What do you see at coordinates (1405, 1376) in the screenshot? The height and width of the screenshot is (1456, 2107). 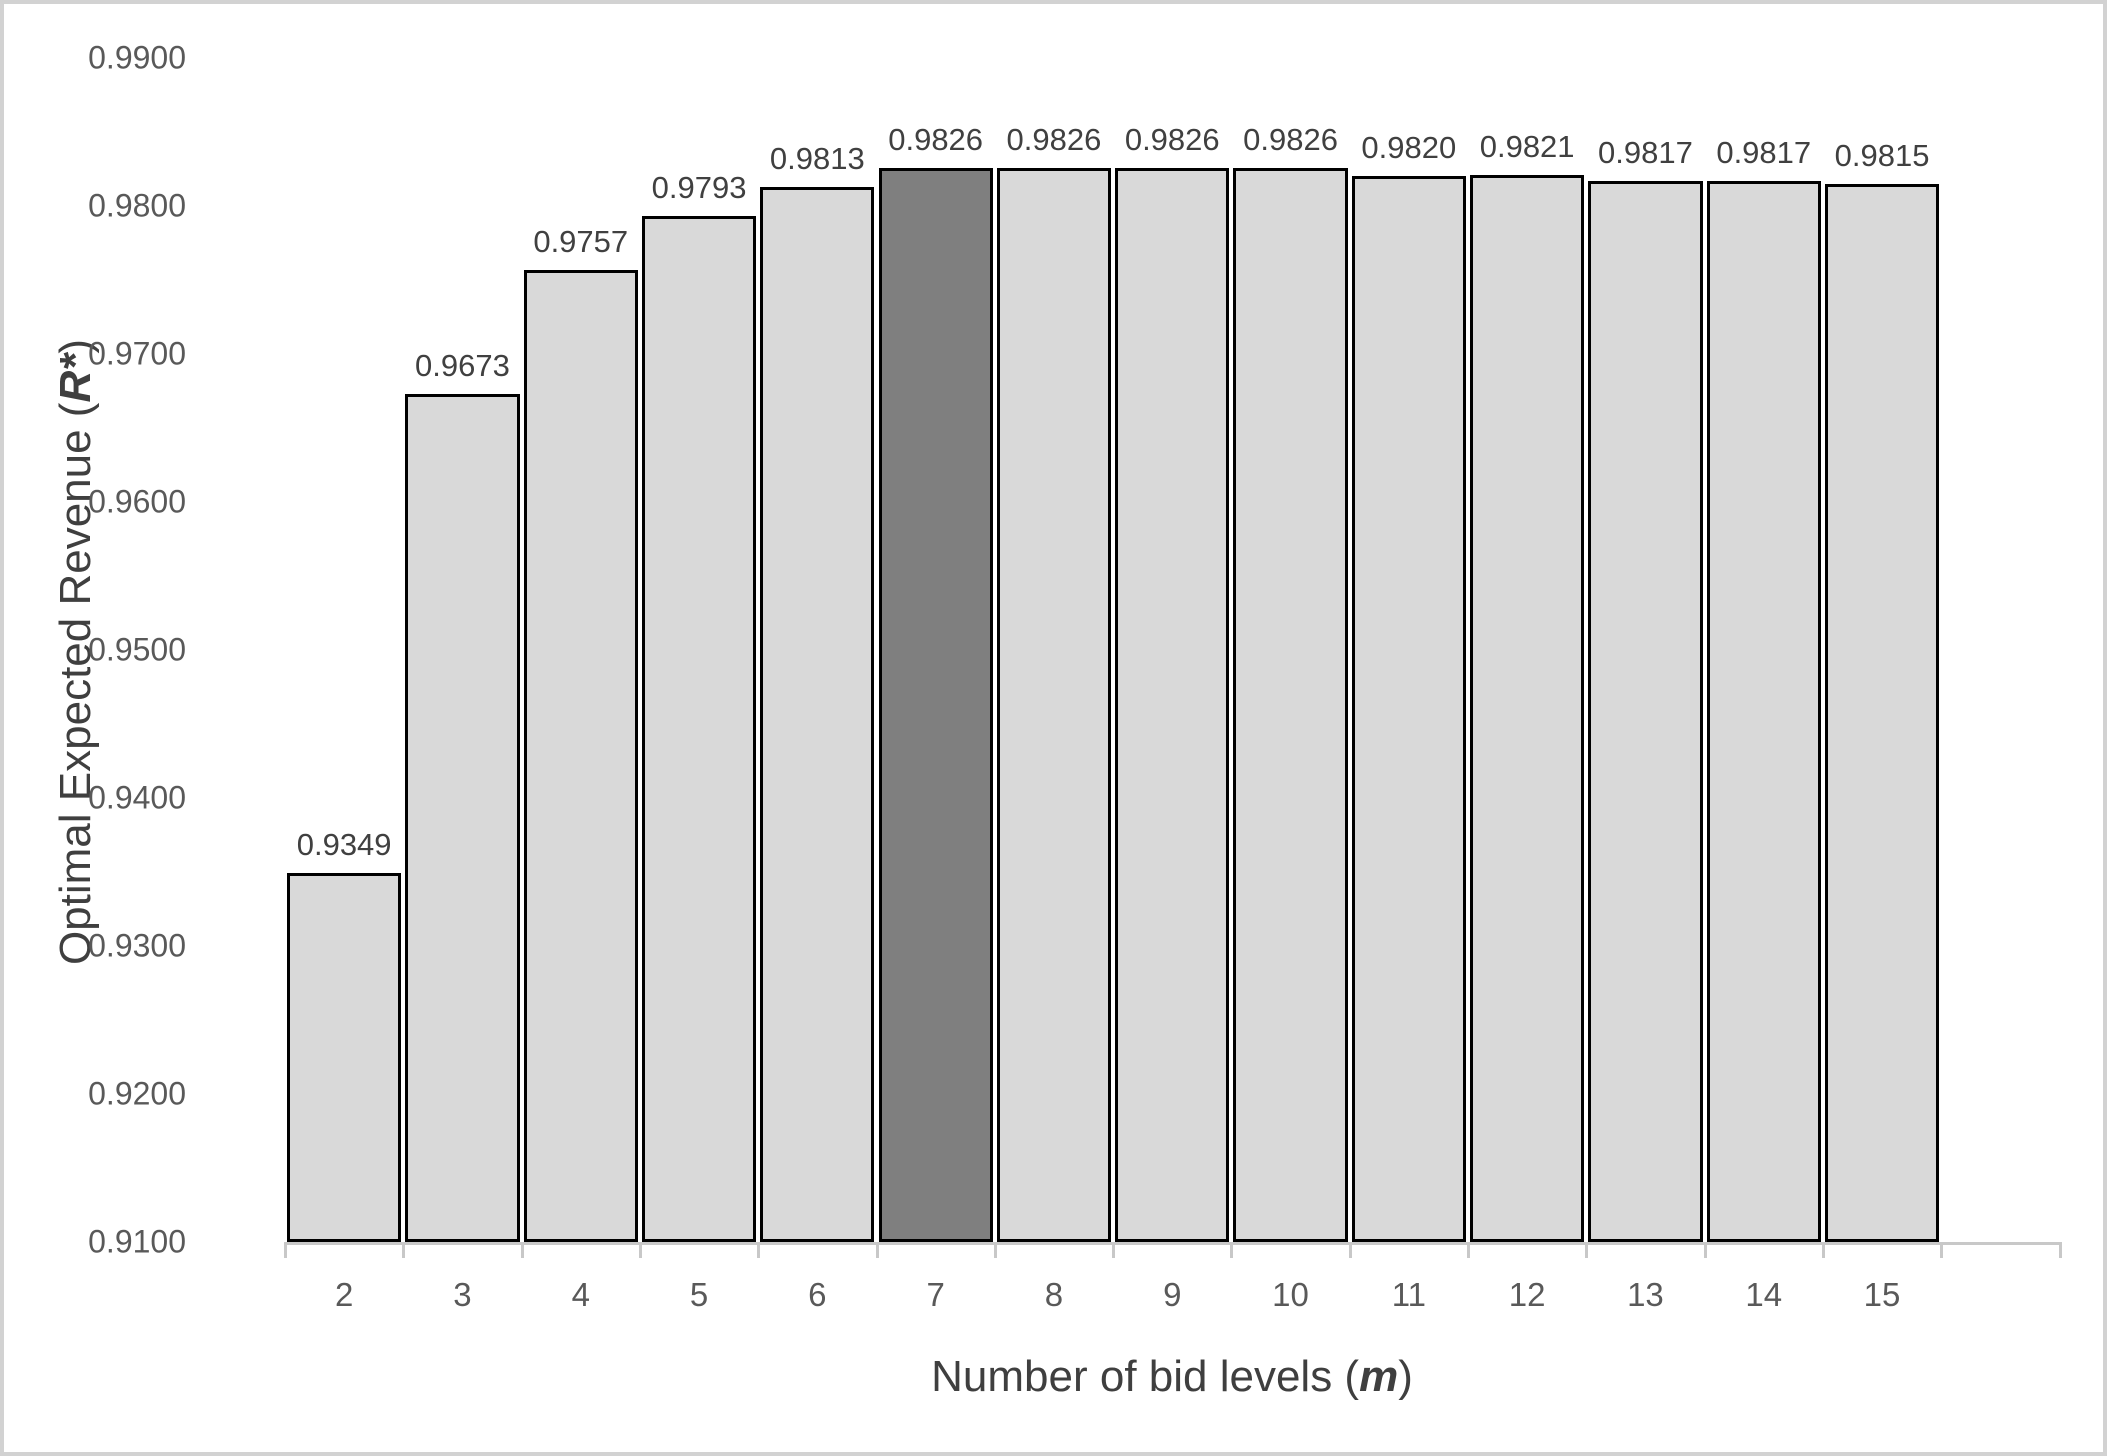 I see `x-axis-title-suffix: )` at bounding box center [1405, 1376].